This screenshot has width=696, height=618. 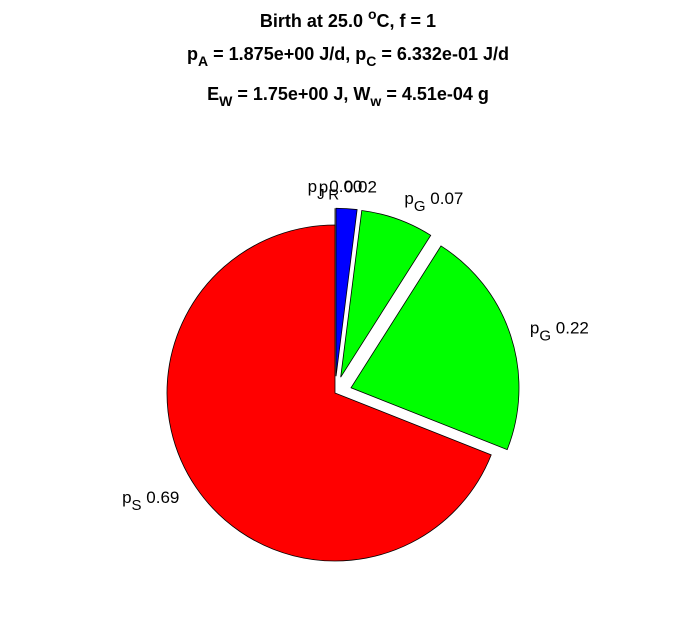 I want to click on slice-label: pS 0.69, so click(x=150, y=500).